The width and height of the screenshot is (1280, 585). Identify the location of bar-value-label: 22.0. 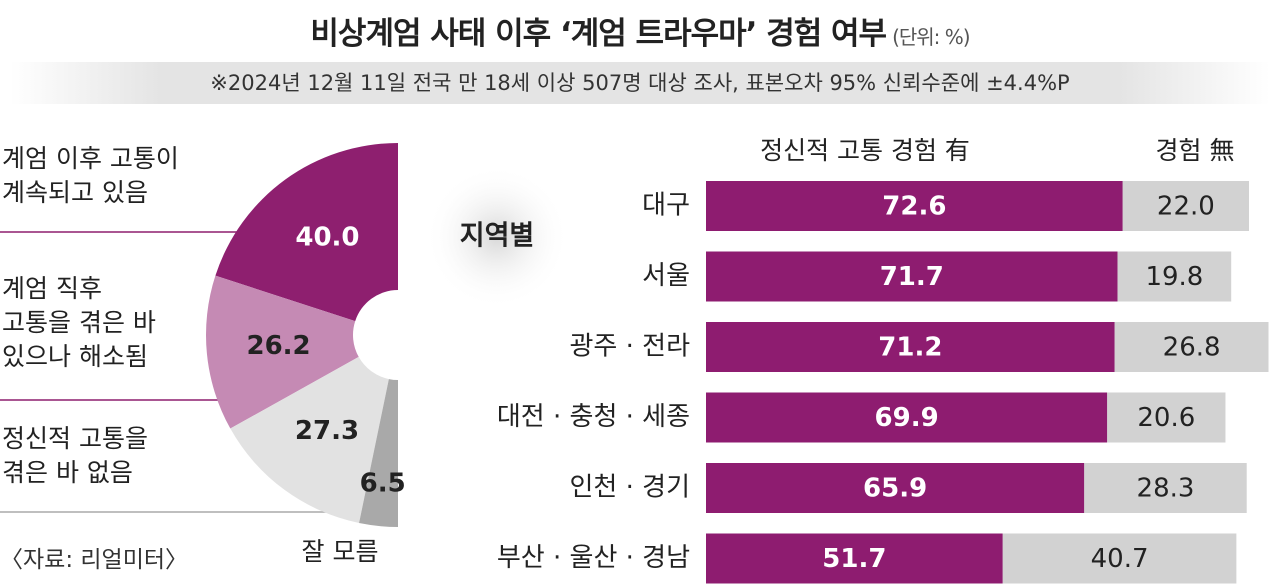
(1186, 207).